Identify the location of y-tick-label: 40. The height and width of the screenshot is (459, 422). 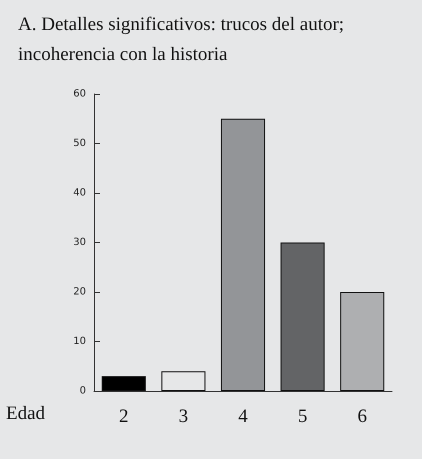
(79, 193).